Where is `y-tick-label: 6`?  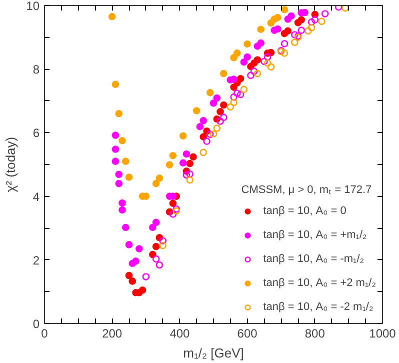 y-tick-label: 6 is located at coordinates (36, 133).